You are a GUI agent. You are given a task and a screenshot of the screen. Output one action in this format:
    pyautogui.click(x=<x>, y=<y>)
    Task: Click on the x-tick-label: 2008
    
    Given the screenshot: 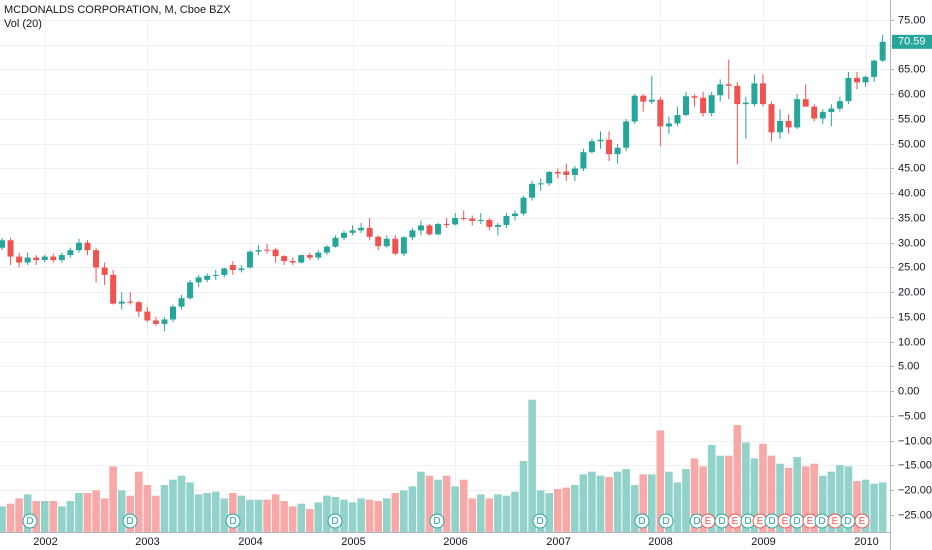 What is the action you would take?
    pyautogui.click(x=660, y=542)
    